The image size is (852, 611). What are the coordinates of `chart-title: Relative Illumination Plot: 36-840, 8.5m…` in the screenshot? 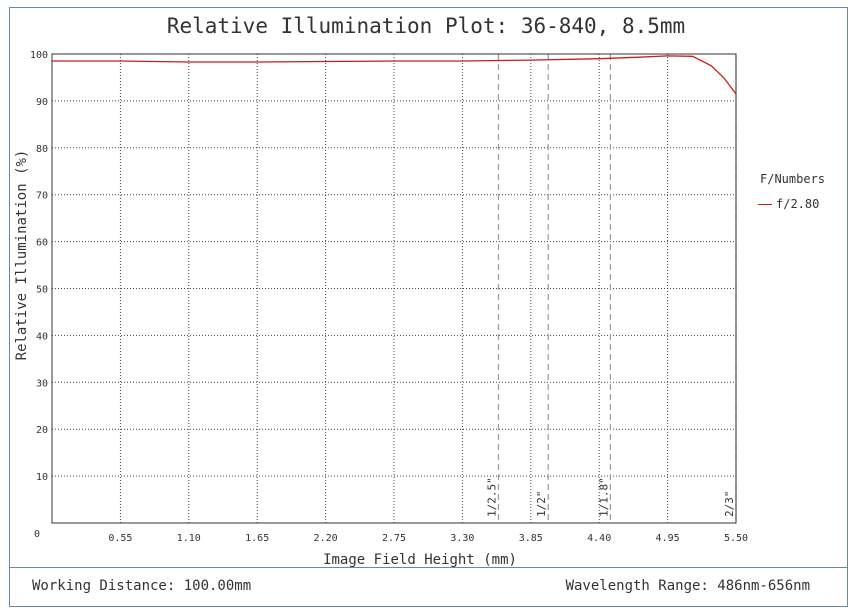 It's located at (426, 26).